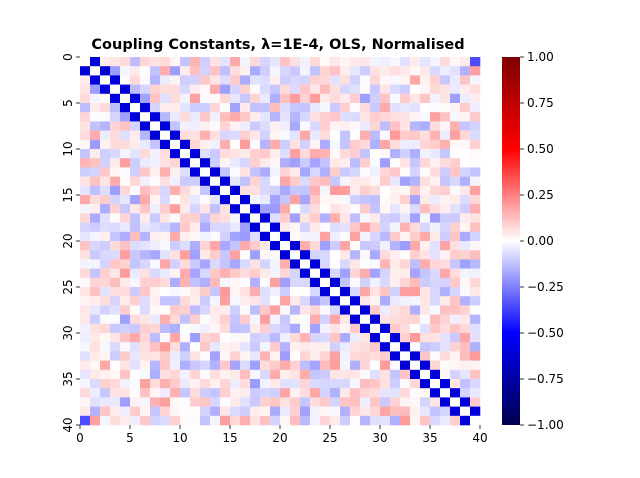  Describe the element at coordinates (68, 378) in the screenshot. I see `y-tick-label: 35` at that location.